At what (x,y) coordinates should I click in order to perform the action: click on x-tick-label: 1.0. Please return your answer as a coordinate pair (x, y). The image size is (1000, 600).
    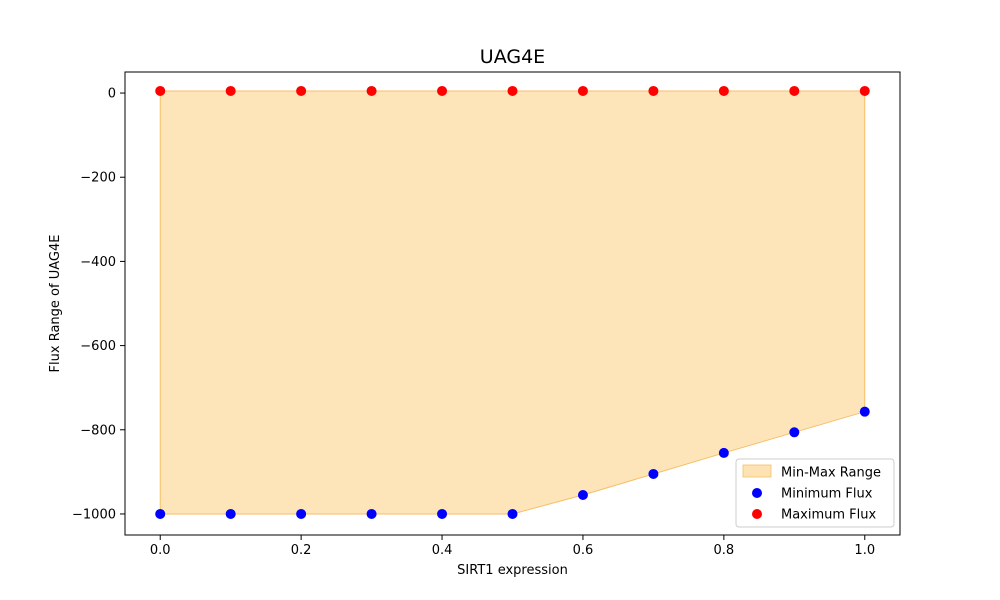
    Looking at the image, I should click on (864, 550).